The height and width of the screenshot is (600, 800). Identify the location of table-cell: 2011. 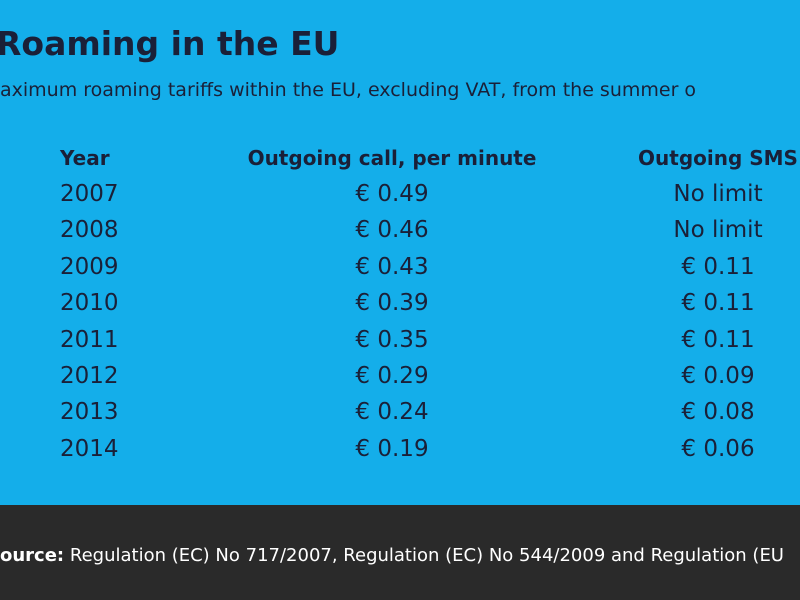
(89, 339).